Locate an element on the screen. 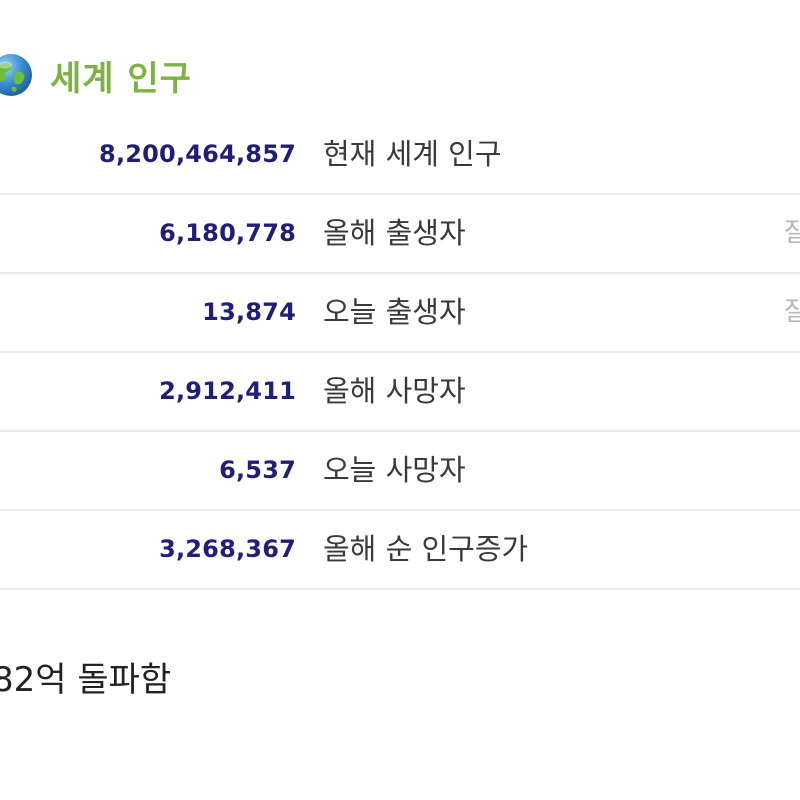  globe-icon is located at coordinates (16, 75).